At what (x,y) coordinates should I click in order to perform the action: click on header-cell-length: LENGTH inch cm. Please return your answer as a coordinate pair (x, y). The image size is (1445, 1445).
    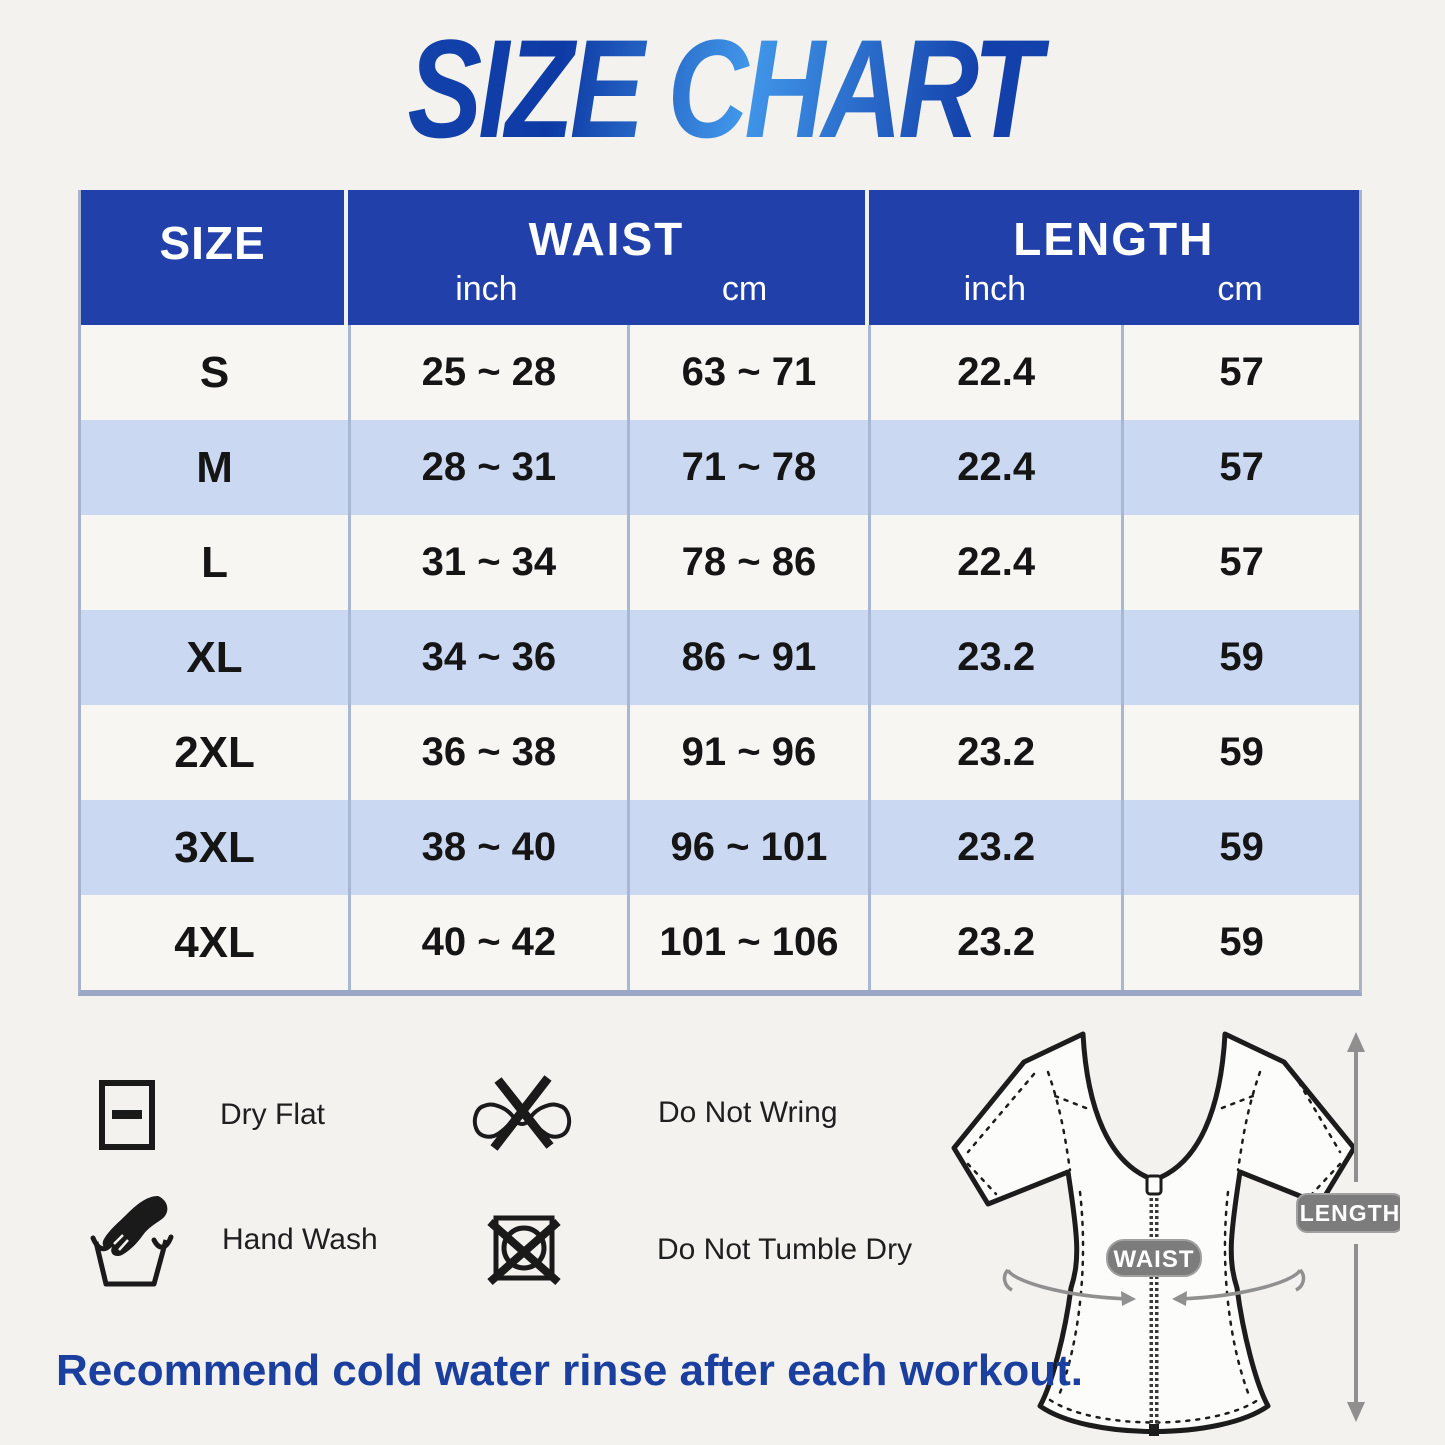
    Looking at the image, I should click on (1113, 257).